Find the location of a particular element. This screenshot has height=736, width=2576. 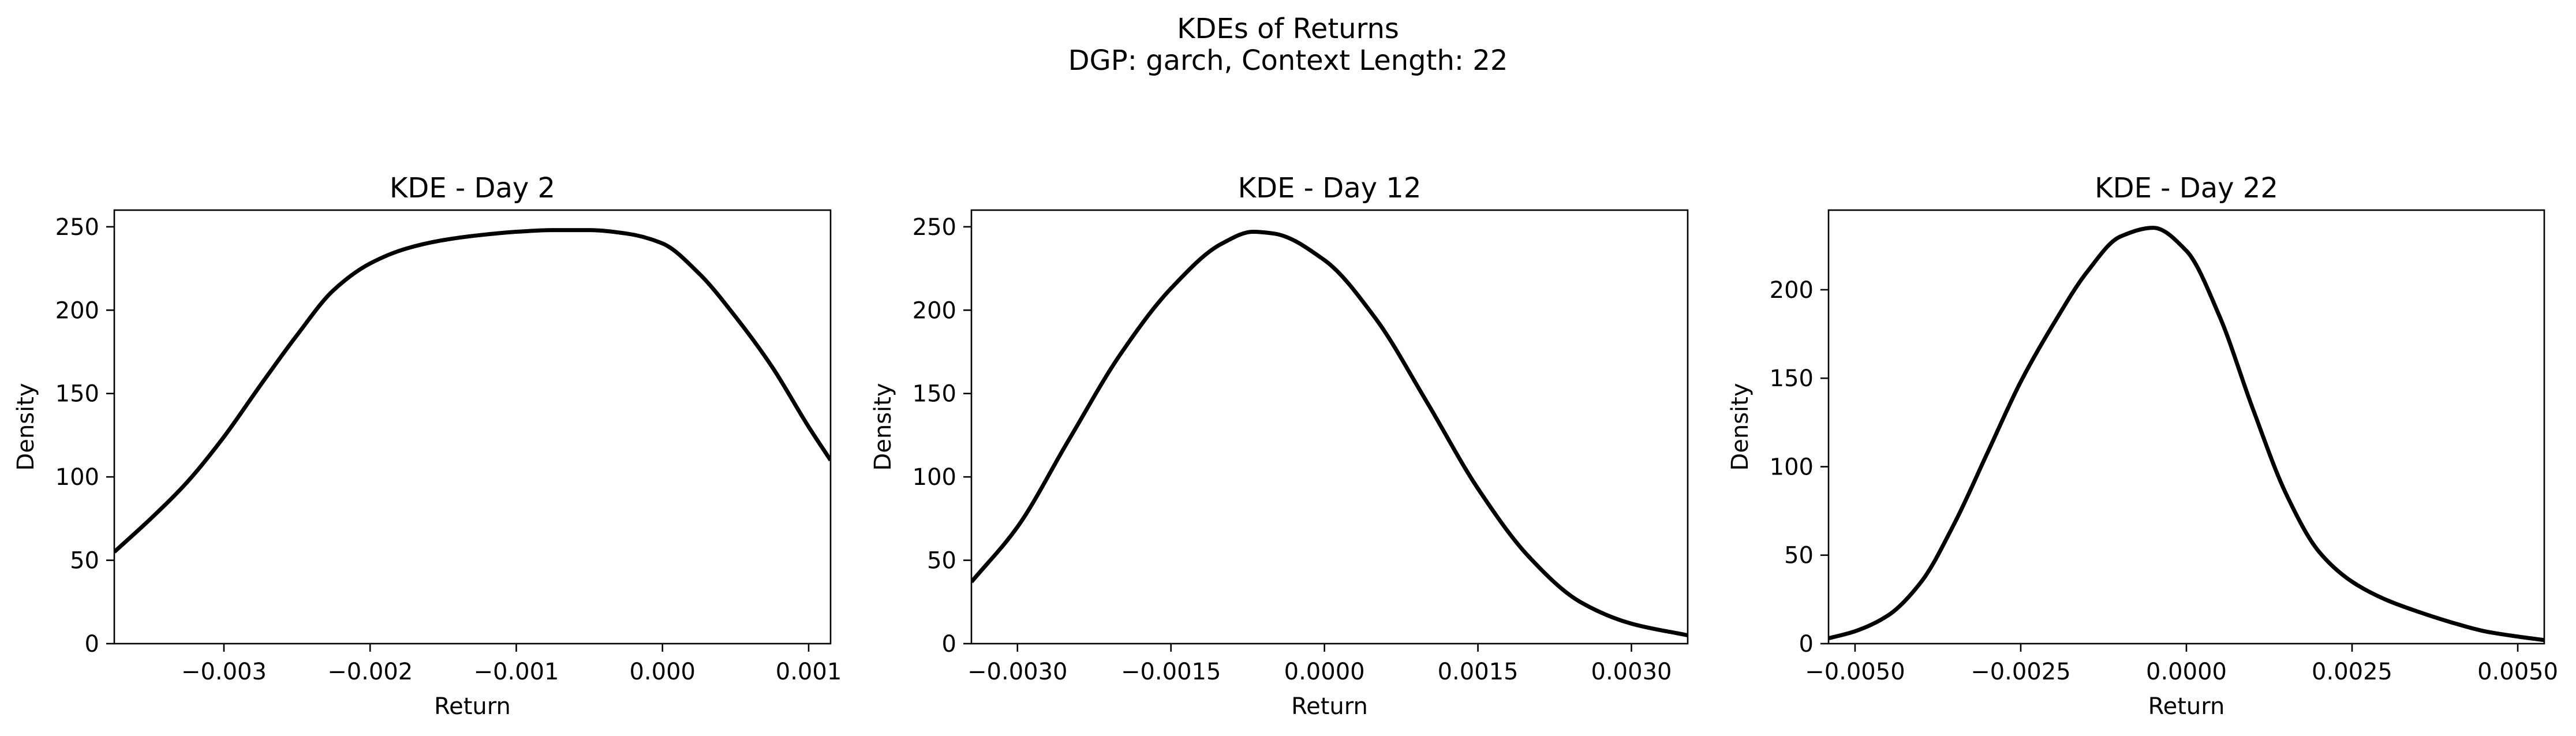

x-tick-label: −0.001 is located at coordinates (516, 672).